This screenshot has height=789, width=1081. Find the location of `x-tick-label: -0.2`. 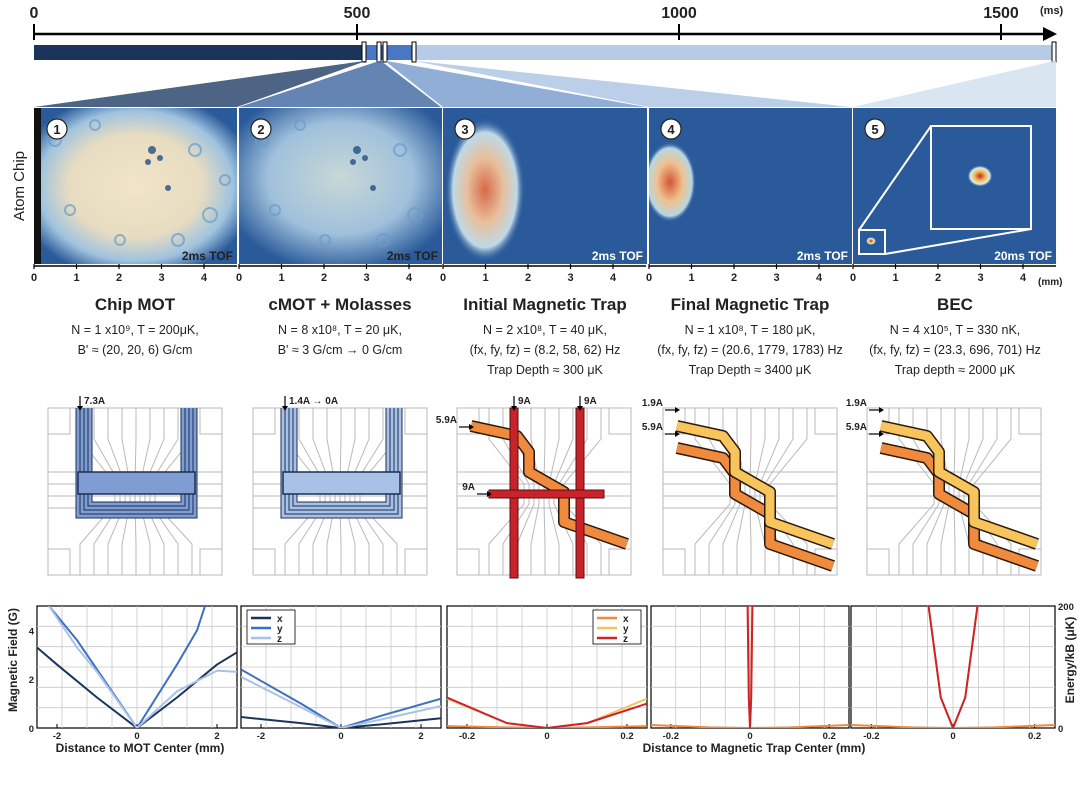

x-tick-label: -0.2 is located at coordinates (871, 736).